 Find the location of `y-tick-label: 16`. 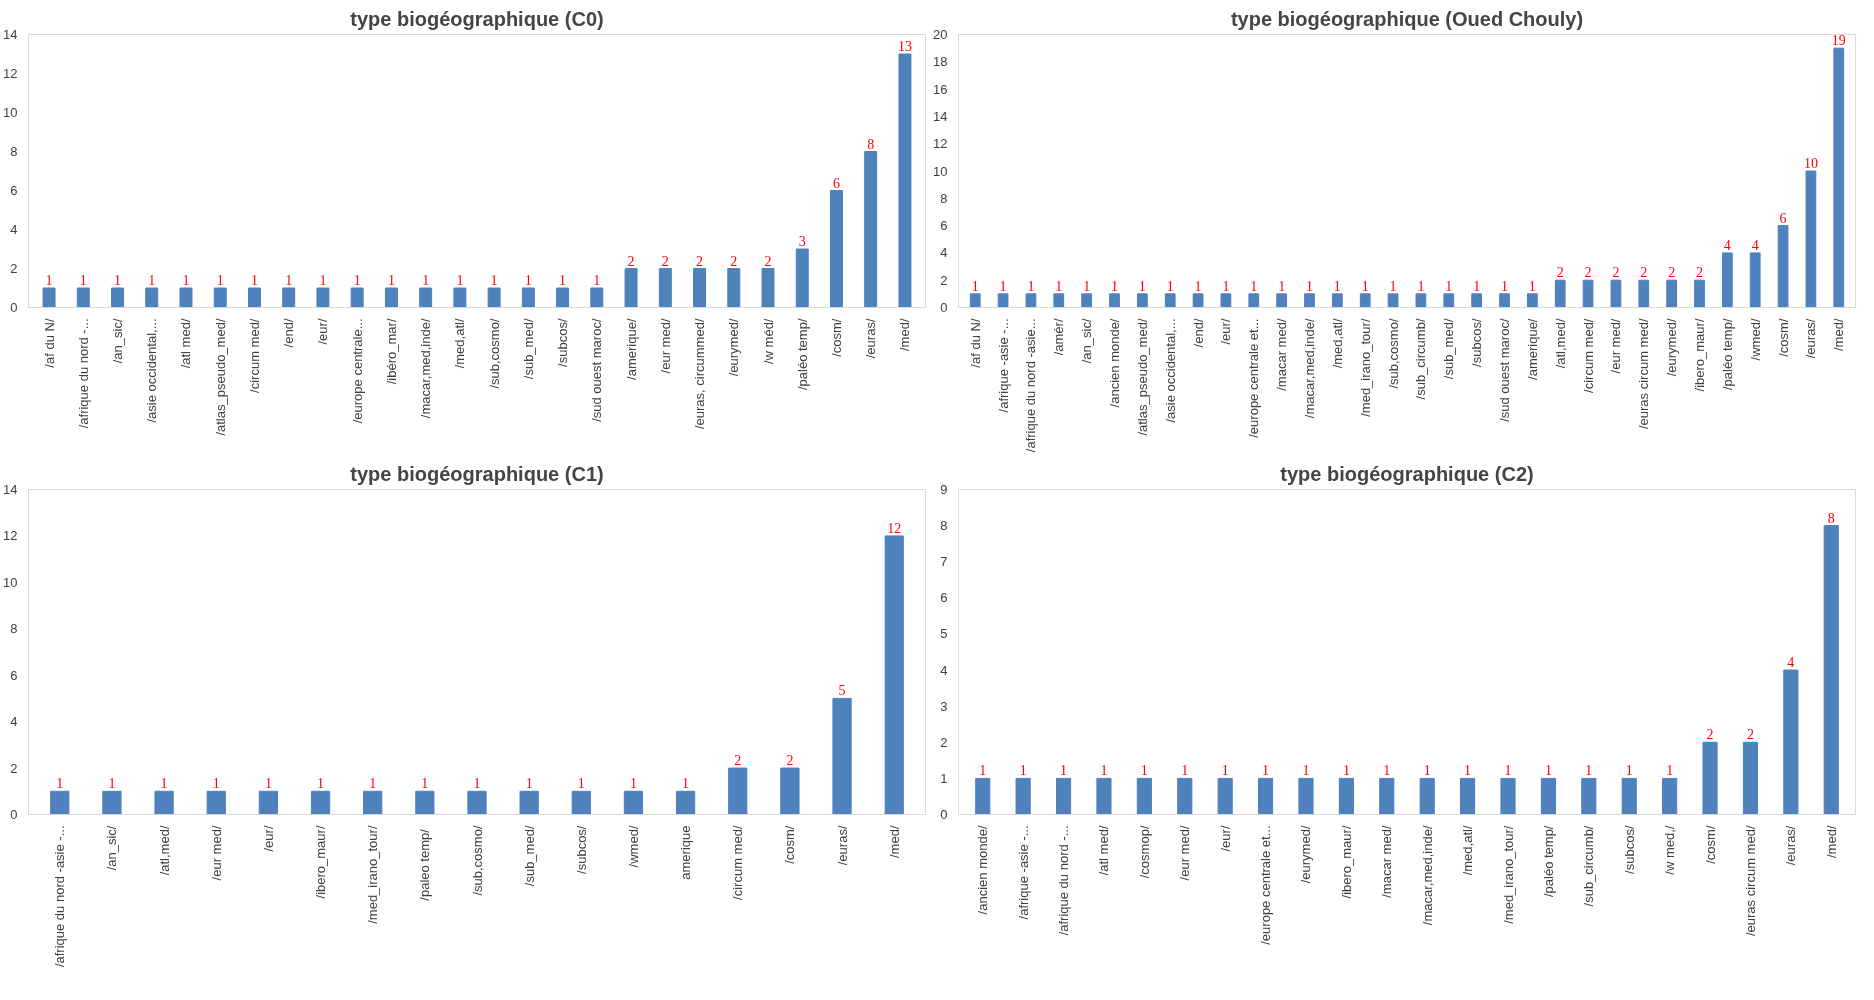

y-tick-label: 16 is located at coordinates (940, 89).